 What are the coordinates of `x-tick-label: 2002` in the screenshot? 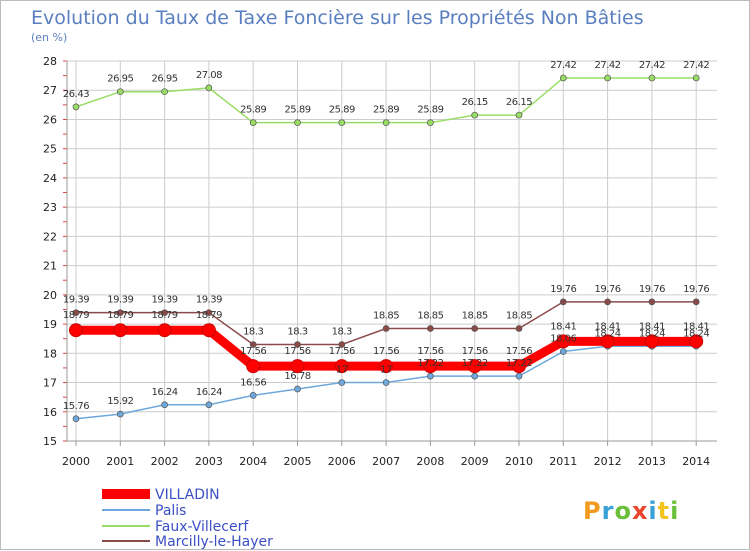 It's located at (165, 461).